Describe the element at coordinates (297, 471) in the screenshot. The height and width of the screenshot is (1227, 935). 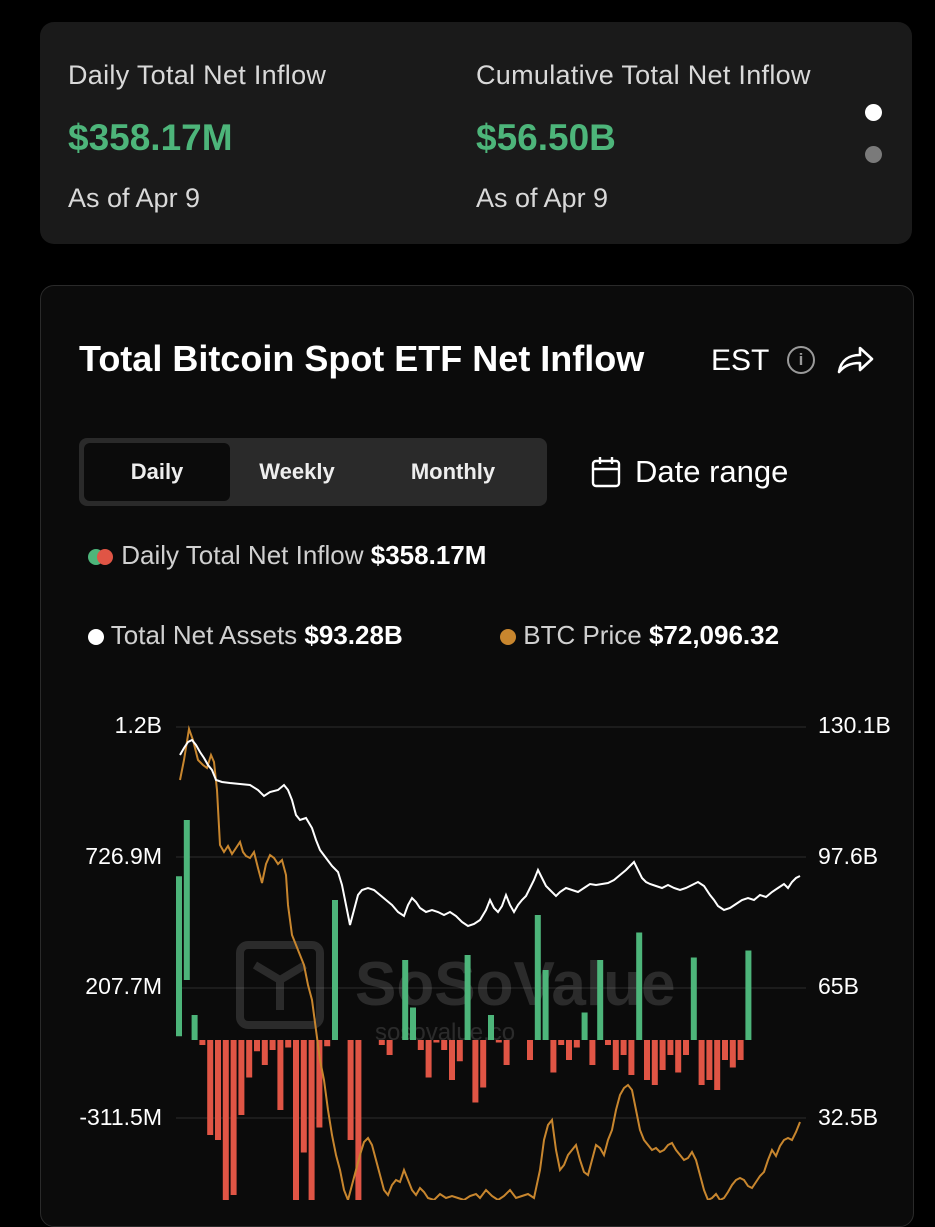
I see `tab-weekly: Weekly` at that location.